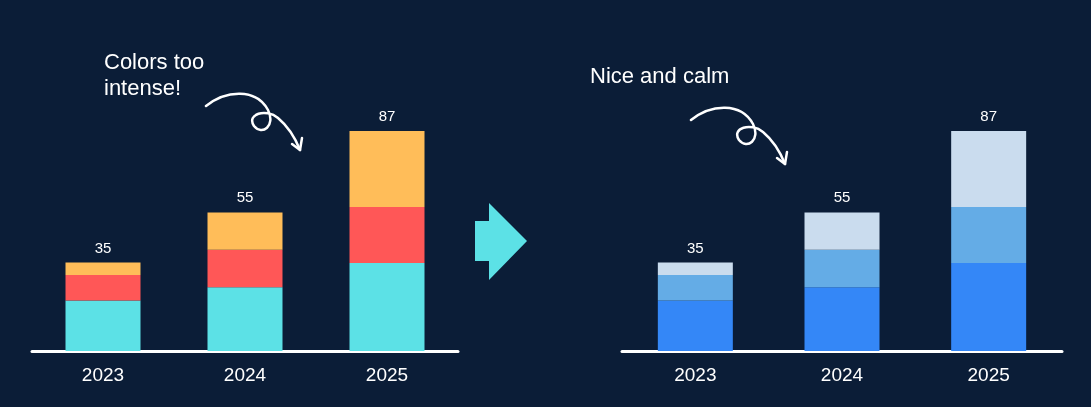  I want to click on text: Colors too intense!, so click(157, 74).